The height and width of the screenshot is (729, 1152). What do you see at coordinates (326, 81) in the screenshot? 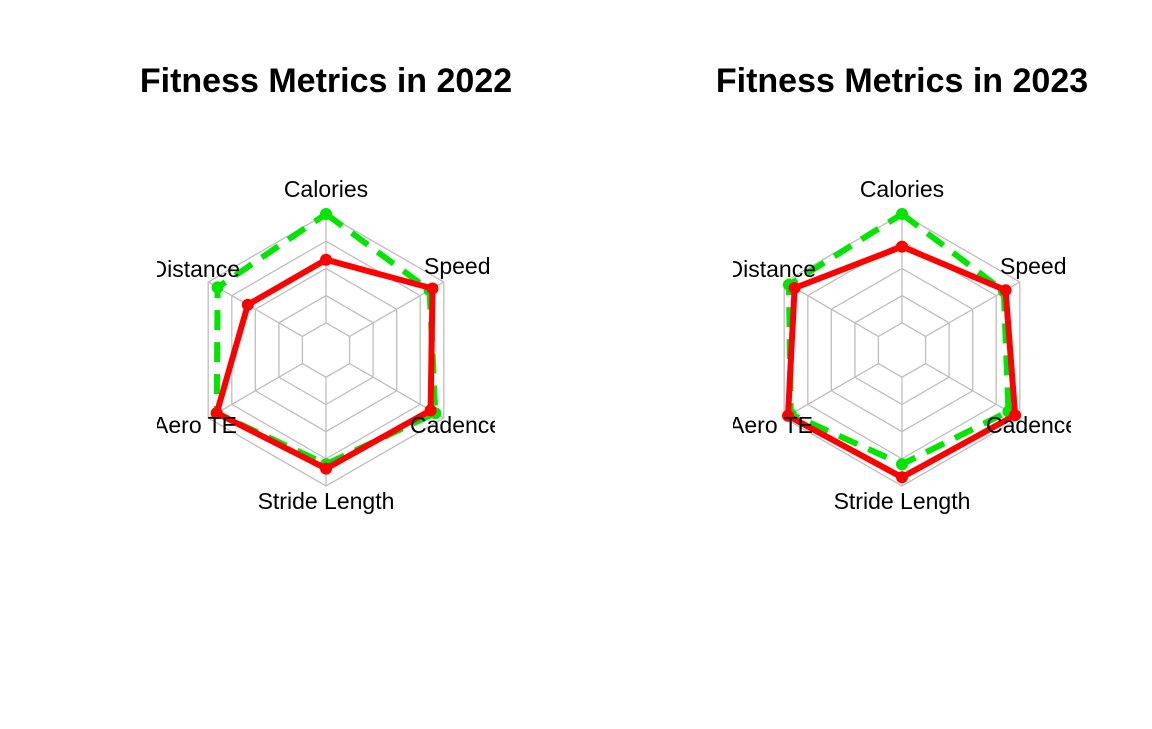
I see `chart-title: Fitness Metrics in 2022` at bounding box center [326, 81].